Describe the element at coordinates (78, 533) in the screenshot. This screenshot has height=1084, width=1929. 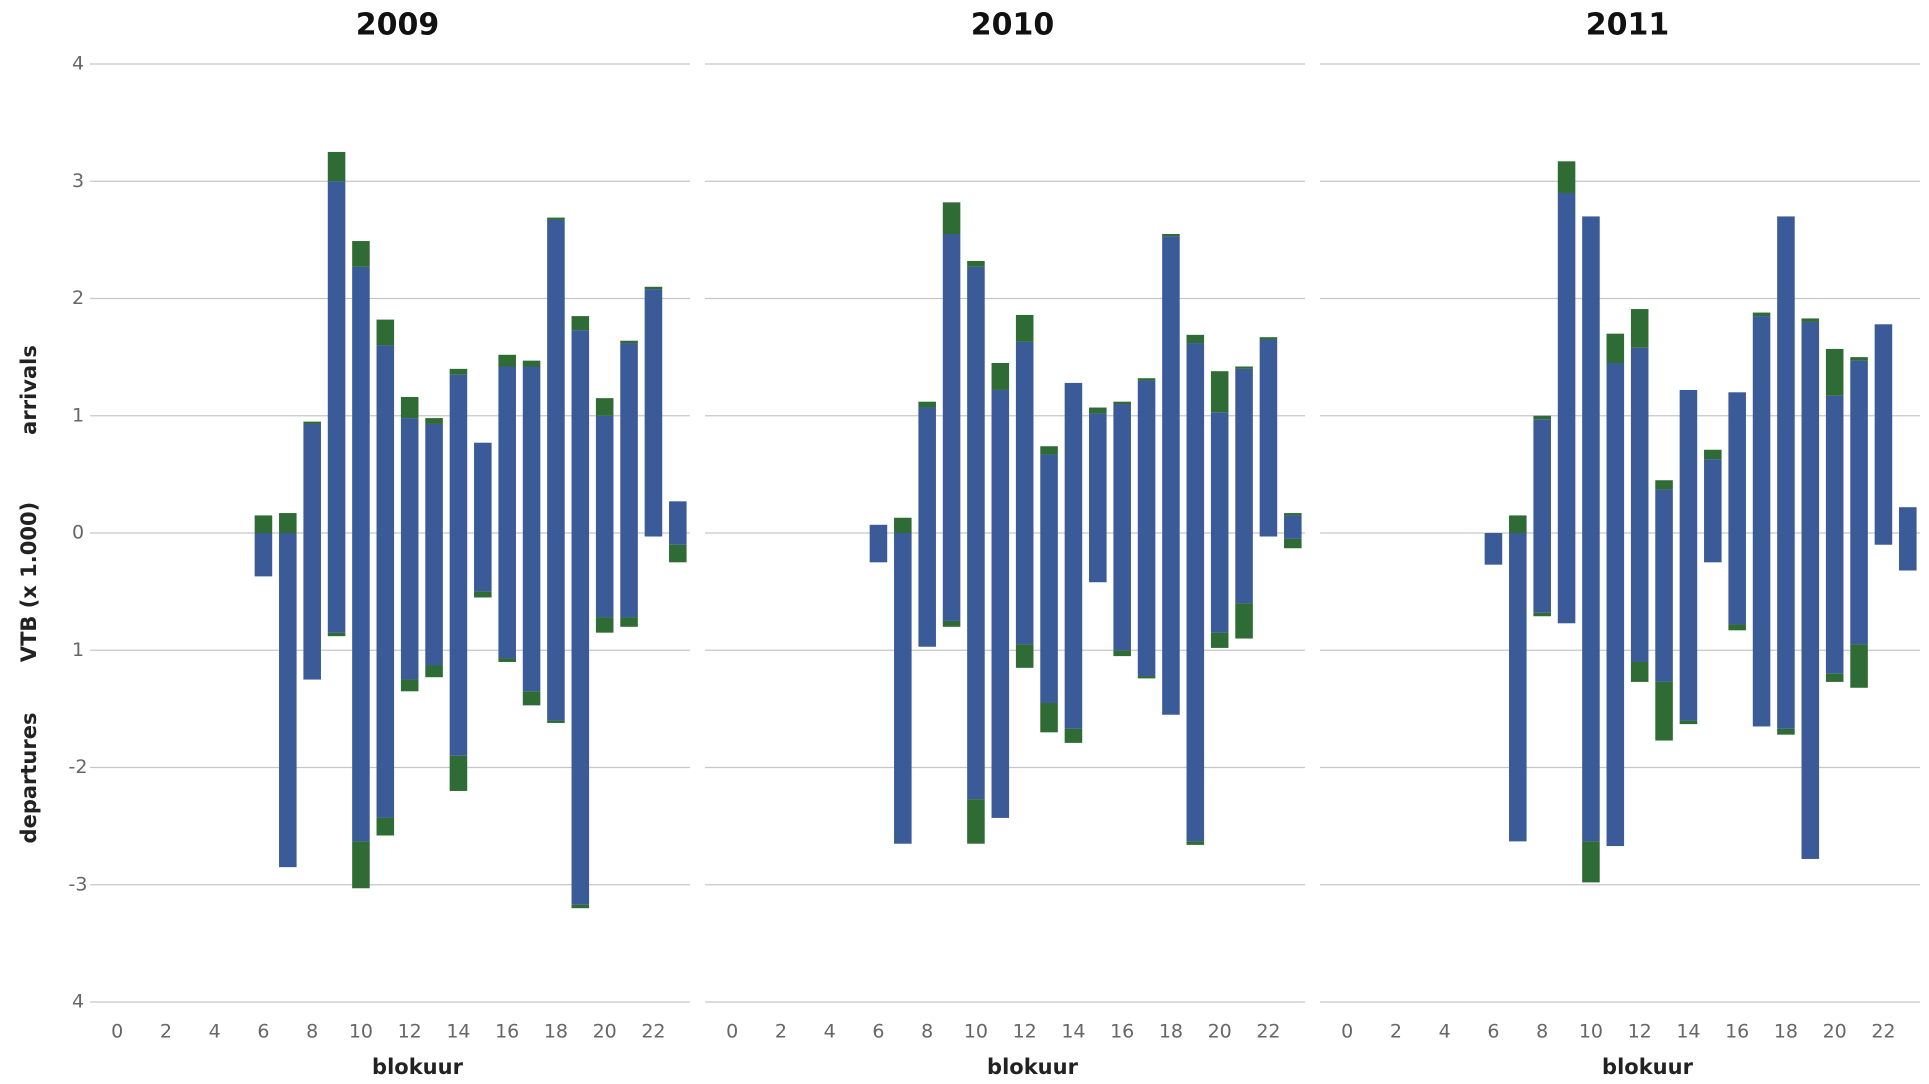
I see `y-tick-label: 0` at that location.